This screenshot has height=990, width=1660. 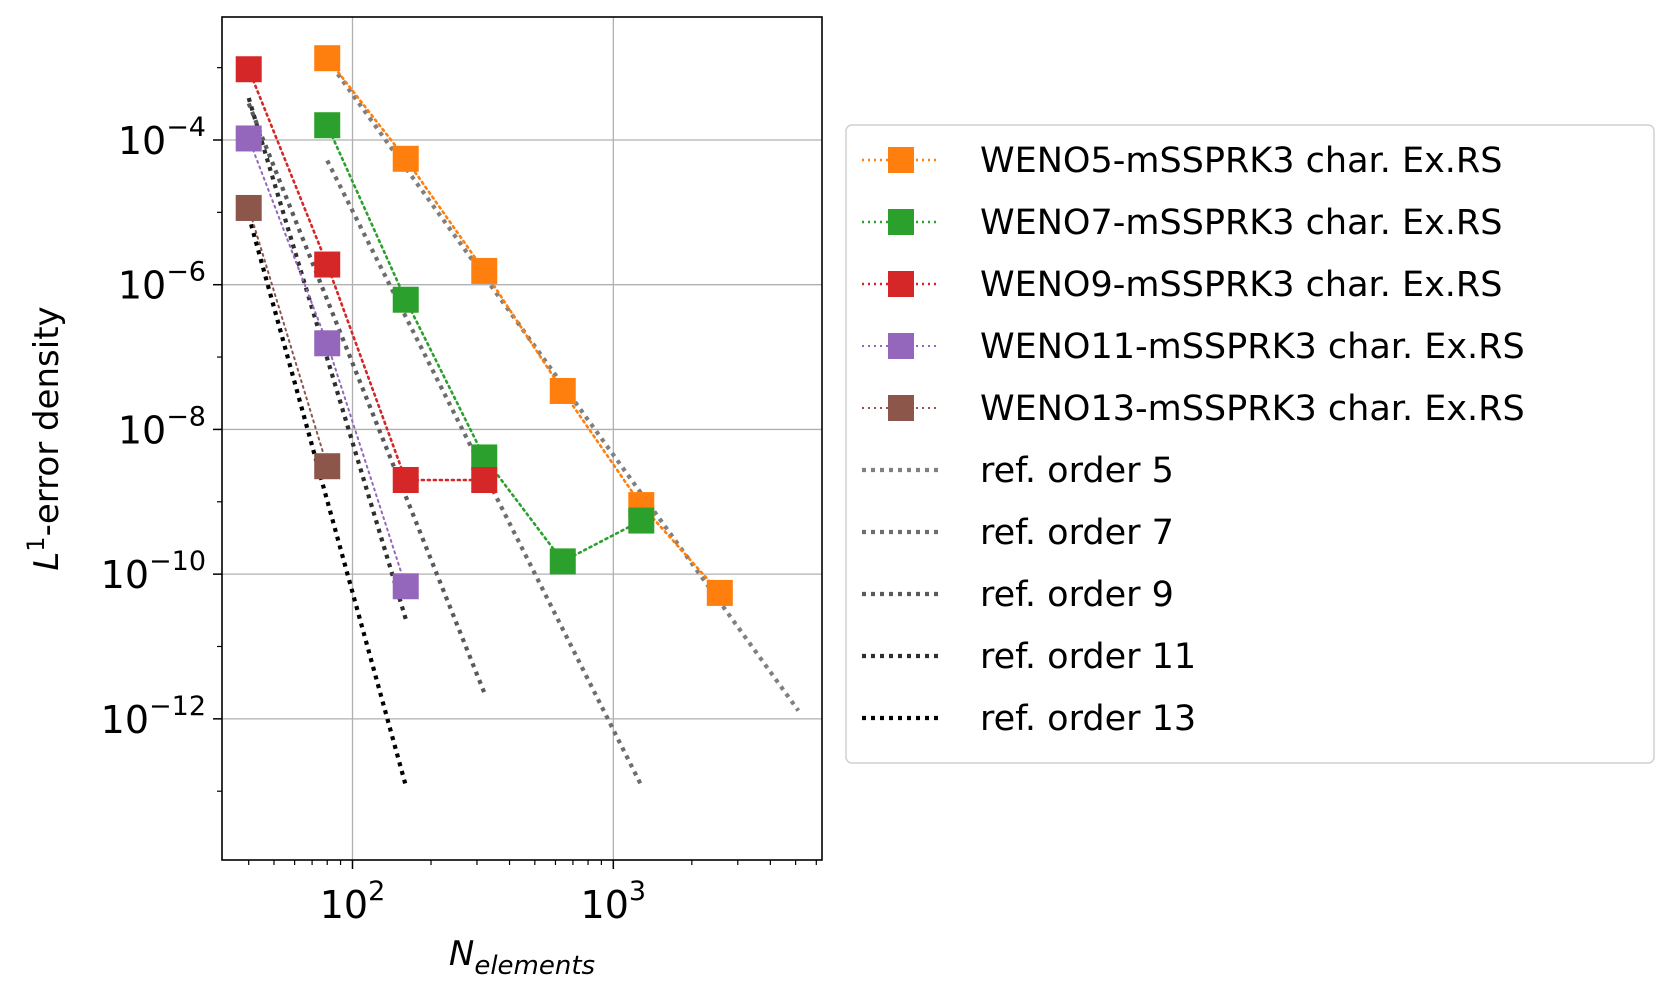 I want to click on x-axis-label-base: N, so click(x=461, y=954).